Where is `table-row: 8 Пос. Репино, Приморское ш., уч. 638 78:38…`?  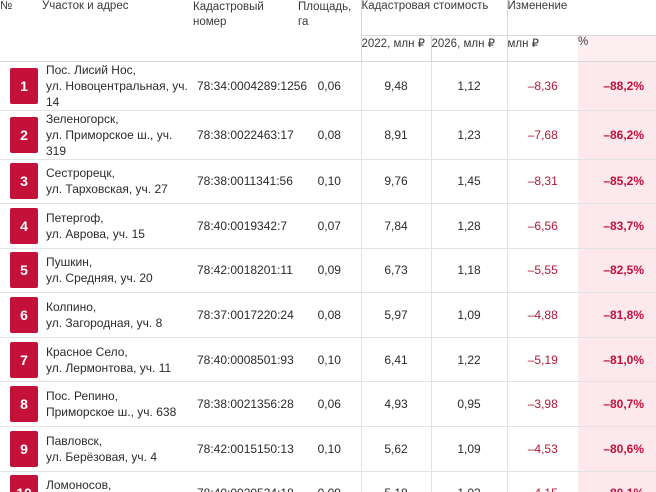
table-row: 8 Пос. Репино, Приморское ш., уч. 638 78:38… is located at coordinates (328, 404).